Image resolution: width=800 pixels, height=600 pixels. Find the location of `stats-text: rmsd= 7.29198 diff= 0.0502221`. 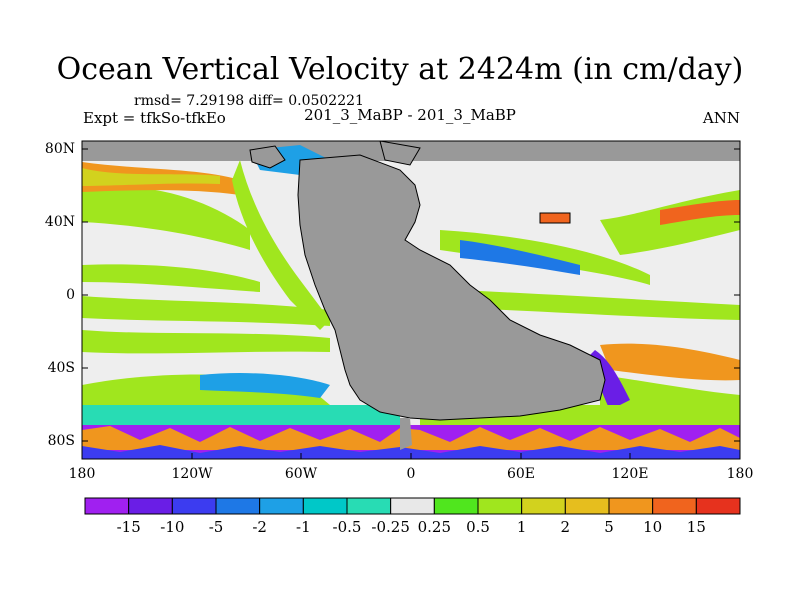

stats-text: rmsd= 7.29198 diff= 0.0502221 is located at coordinates (249, 101).